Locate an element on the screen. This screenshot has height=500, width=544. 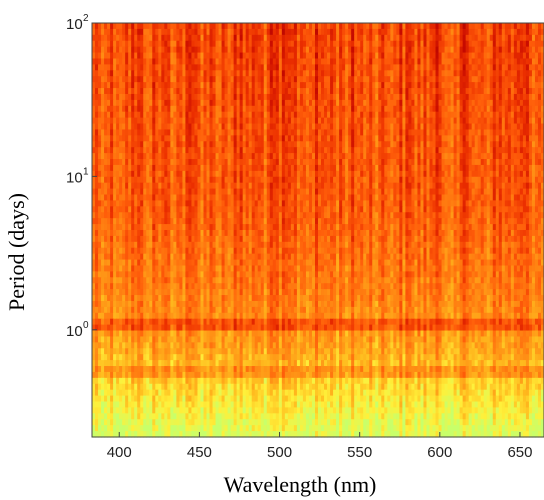
x-tick-label: 450 is located at coordinates (199, 452).